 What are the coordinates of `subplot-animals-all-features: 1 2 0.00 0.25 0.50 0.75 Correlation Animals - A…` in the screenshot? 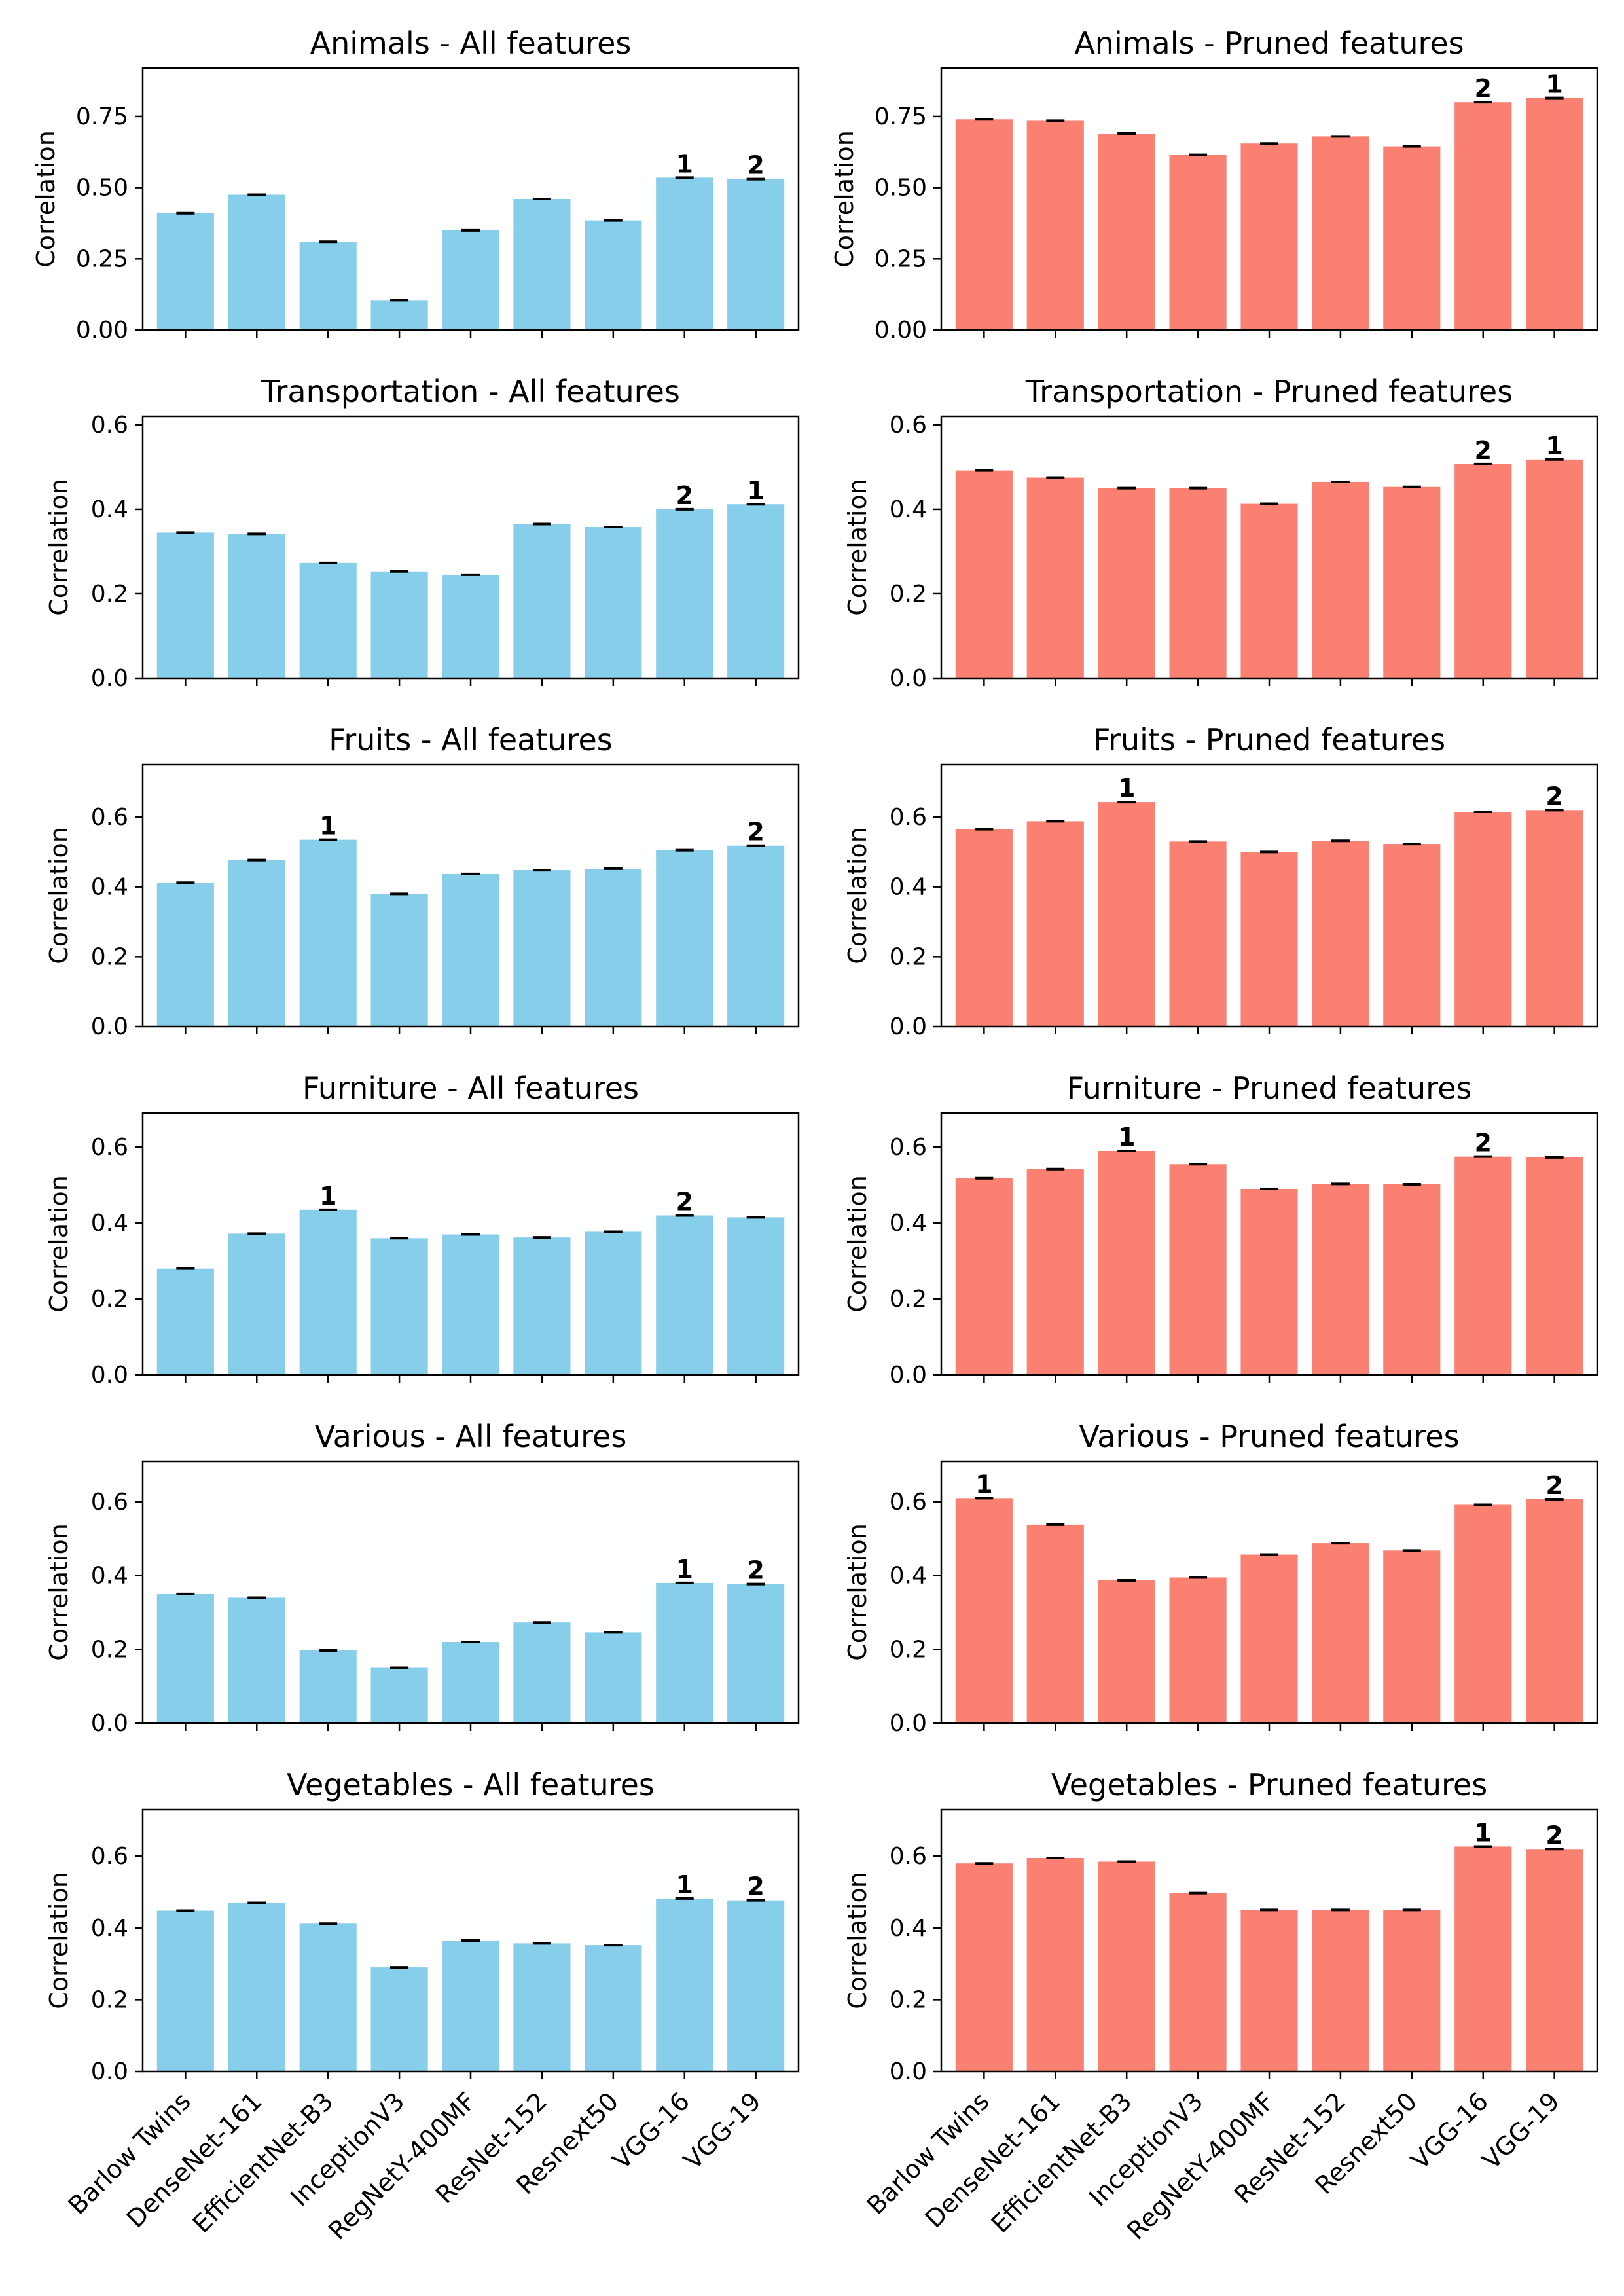 It's located at (415, 185).